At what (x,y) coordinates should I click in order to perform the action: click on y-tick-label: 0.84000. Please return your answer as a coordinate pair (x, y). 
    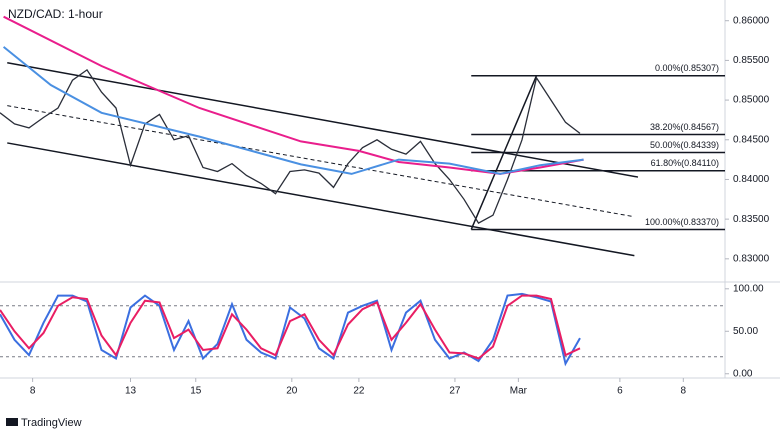
    Looking at the image, I should click on (751, 179).